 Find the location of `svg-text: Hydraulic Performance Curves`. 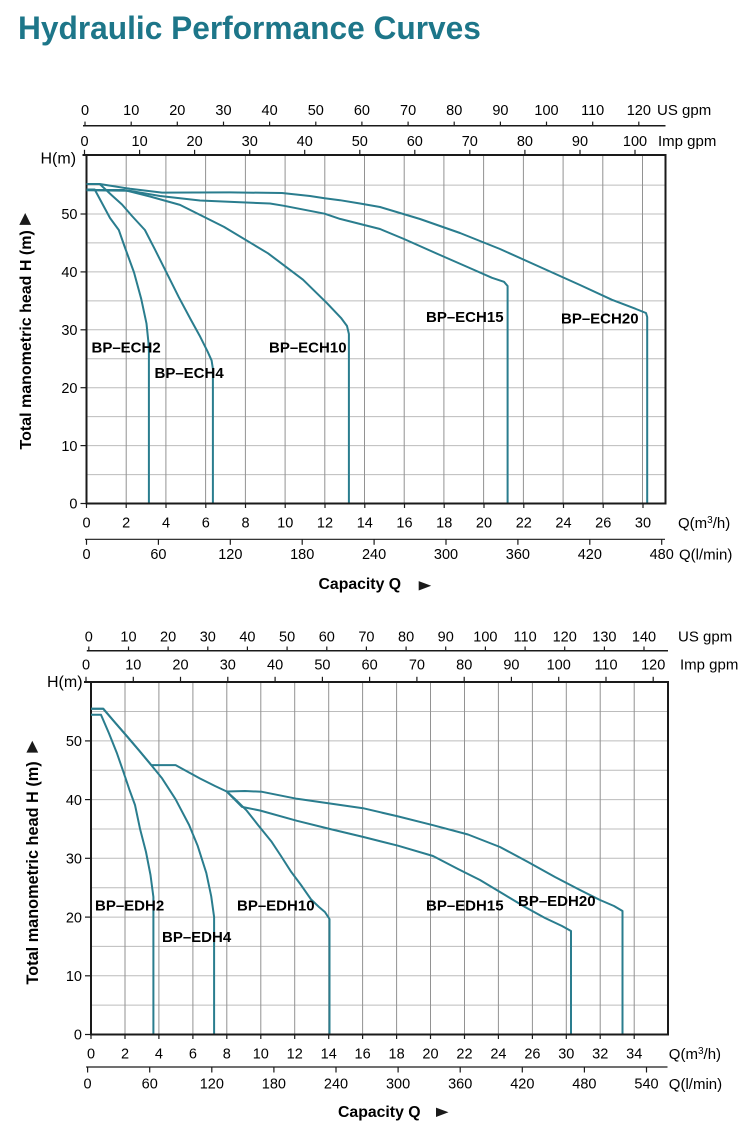

svg-text: Hydraulic Performance Curves is located at coordinates (249, 28).